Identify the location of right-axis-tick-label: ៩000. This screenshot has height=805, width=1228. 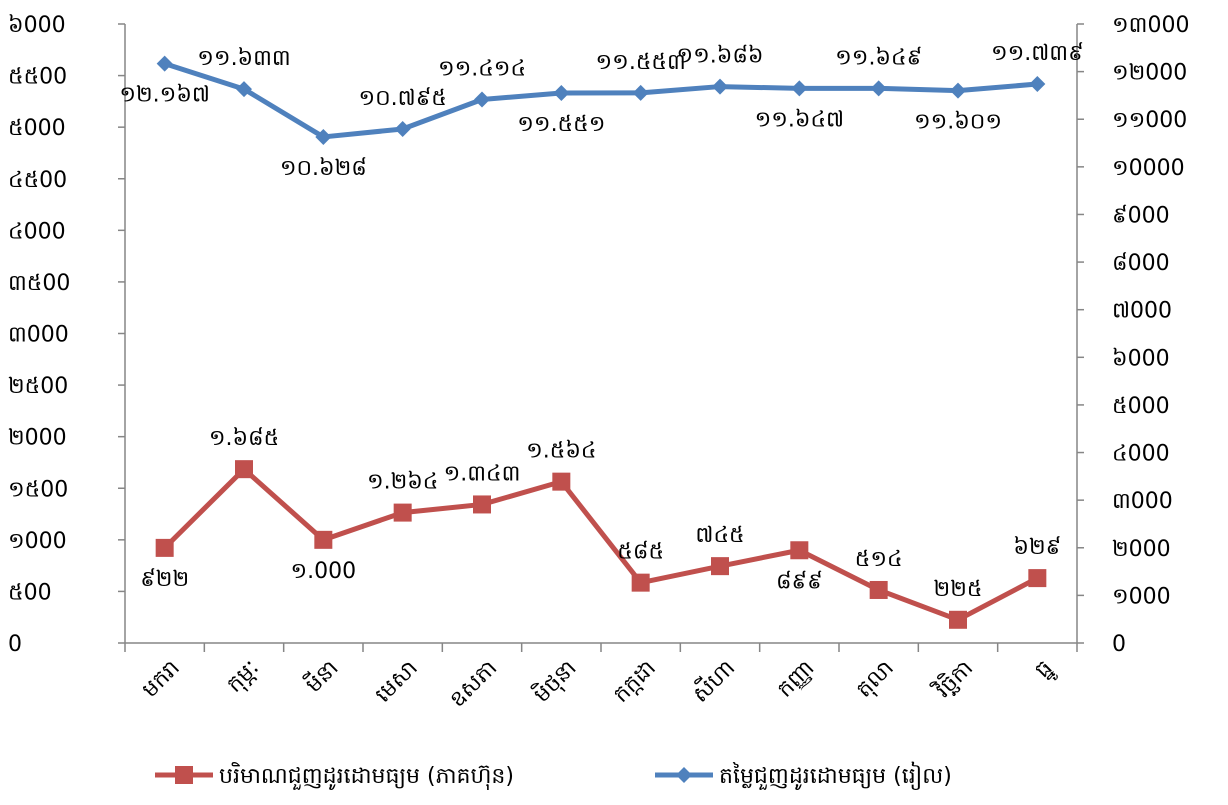
(1141, 215).